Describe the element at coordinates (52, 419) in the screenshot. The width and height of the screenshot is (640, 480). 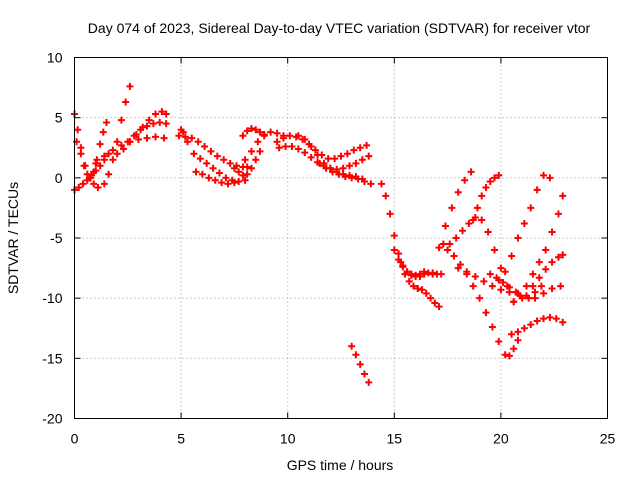
I see `y-tick-label: -20` at that location.